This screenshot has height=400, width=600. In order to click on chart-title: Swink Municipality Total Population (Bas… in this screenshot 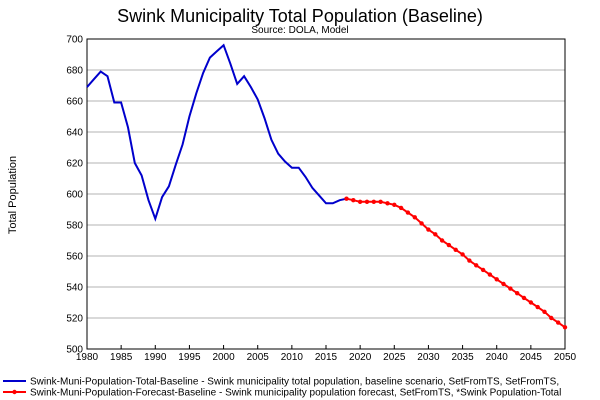, I will do `click(300, 16)`.